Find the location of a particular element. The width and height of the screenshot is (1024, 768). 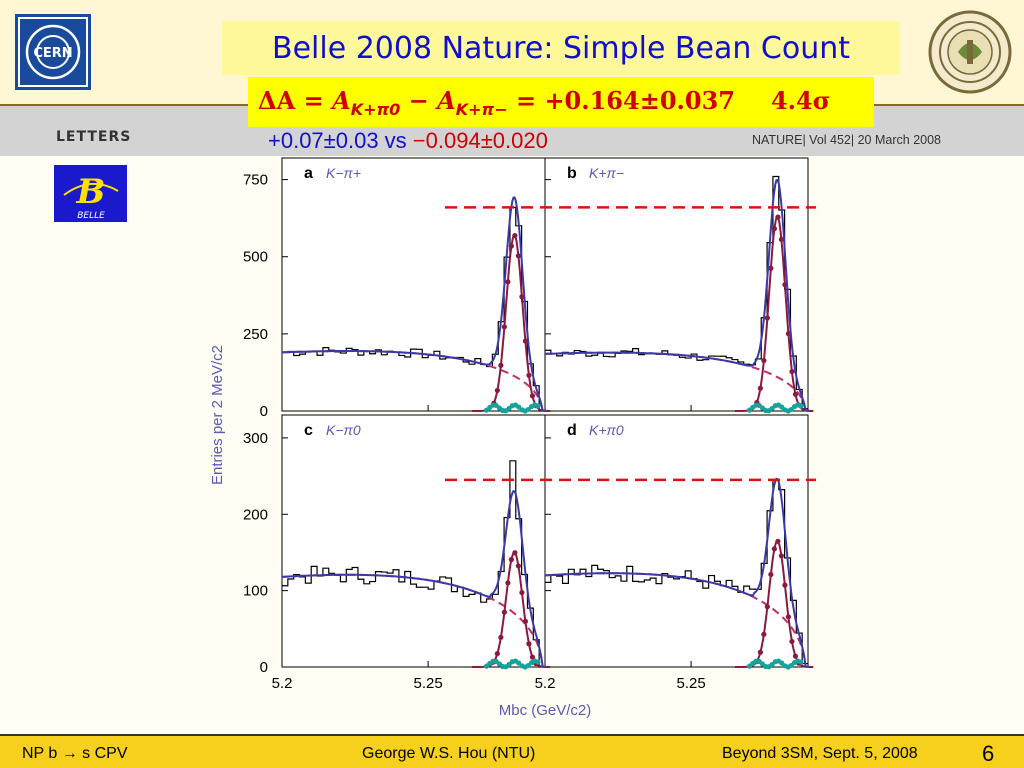

formula-a2: A is located at coordinates (446, 100).